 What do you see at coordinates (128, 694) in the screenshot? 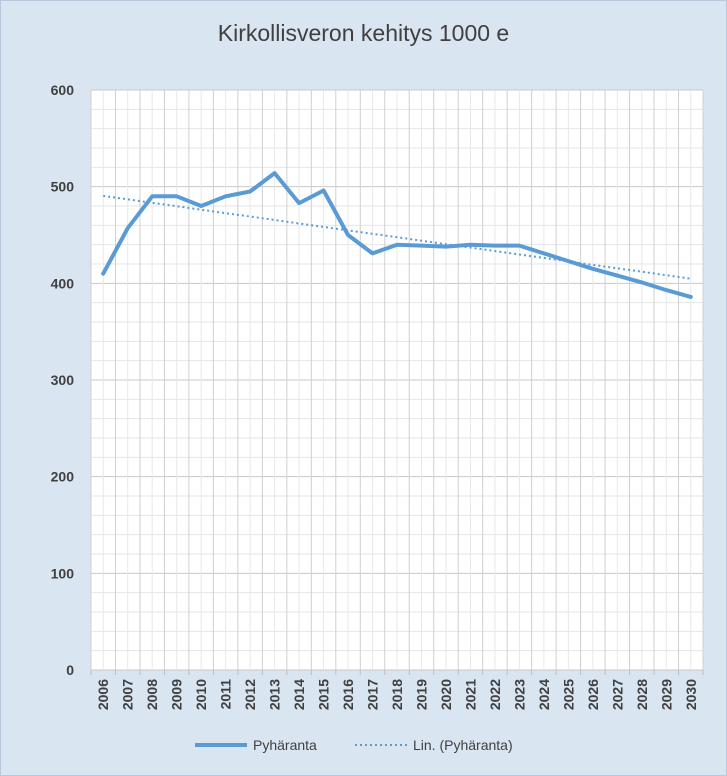
I see `x-tick-label: 2007` at bounding box center [128, 694].